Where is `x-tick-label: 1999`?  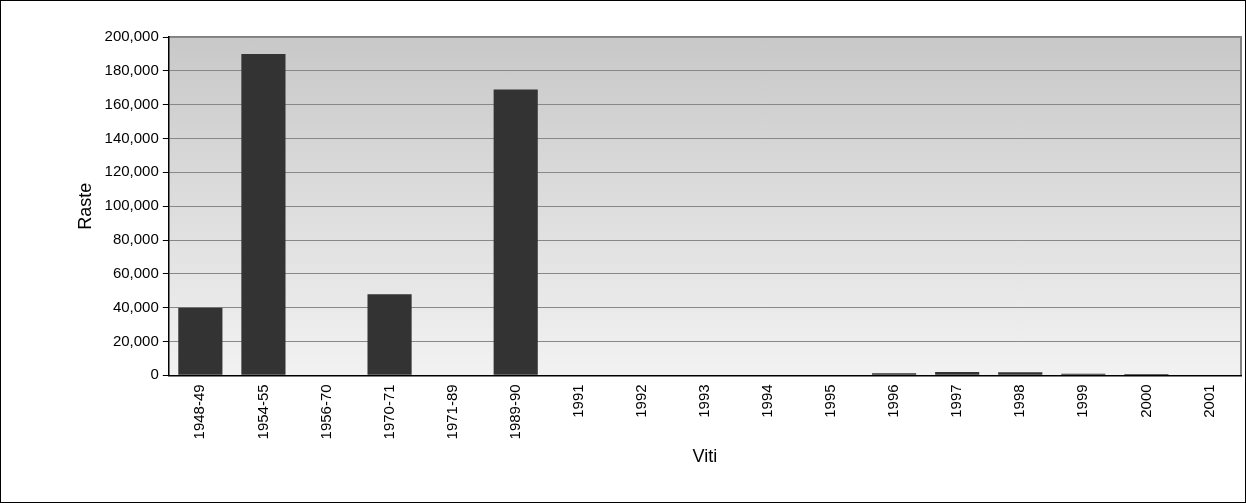 x-tick-label: 1999 is located at coordinates (1082, 401).